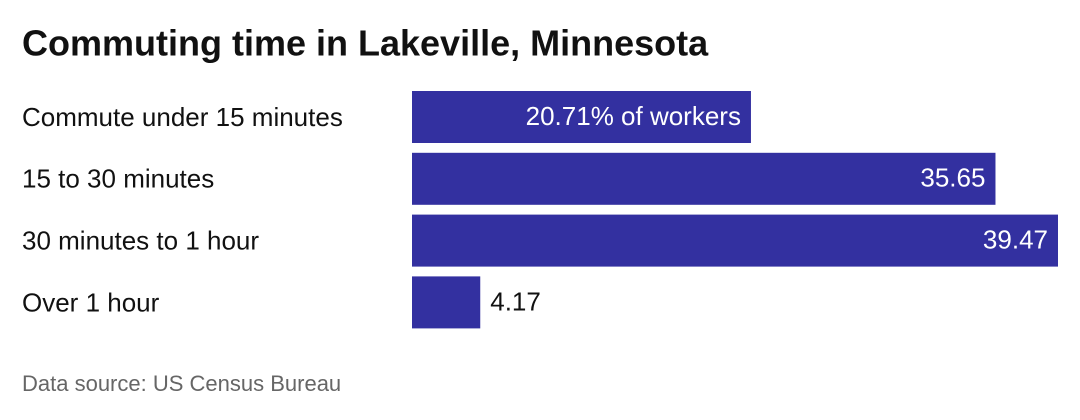 Image resolution: width=1080 pixels, height=420 pixels. What do you see at coordinates (952, 178) in the screenshot?
I see `value-label: 35.65` at bounding box center [952, 178].